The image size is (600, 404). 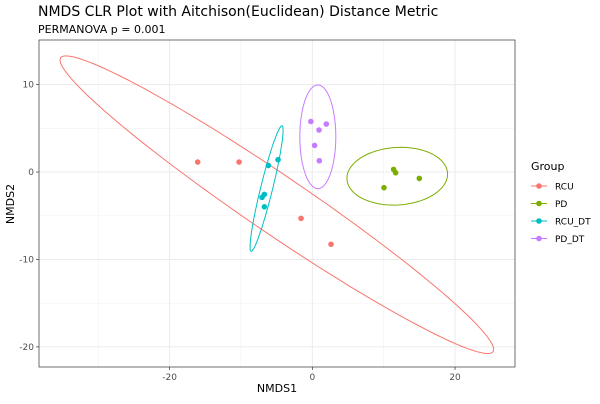 I want to click on legend-label: PD, so click(x=561, y=205).